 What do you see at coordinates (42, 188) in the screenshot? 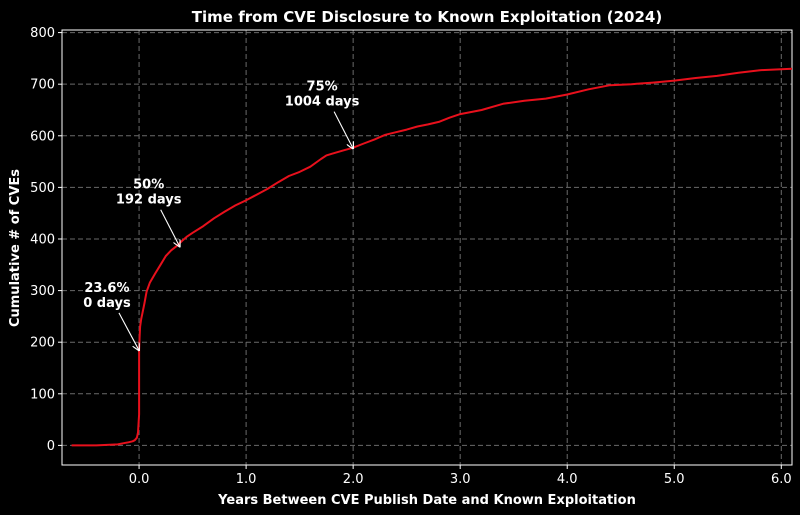
I see `y-tick-label: 500` at bounding box center [42, 188].